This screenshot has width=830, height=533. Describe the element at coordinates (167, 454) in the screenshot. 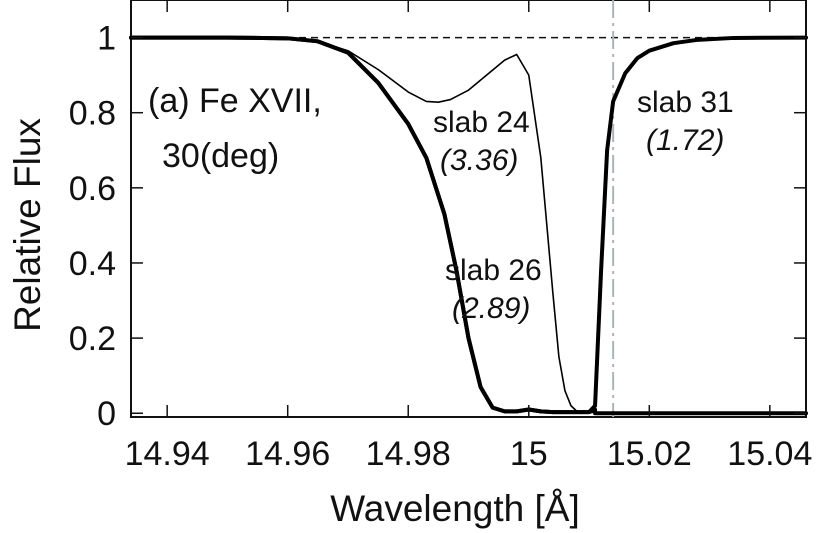

I see `x-tick-label: 14.94` at that location.